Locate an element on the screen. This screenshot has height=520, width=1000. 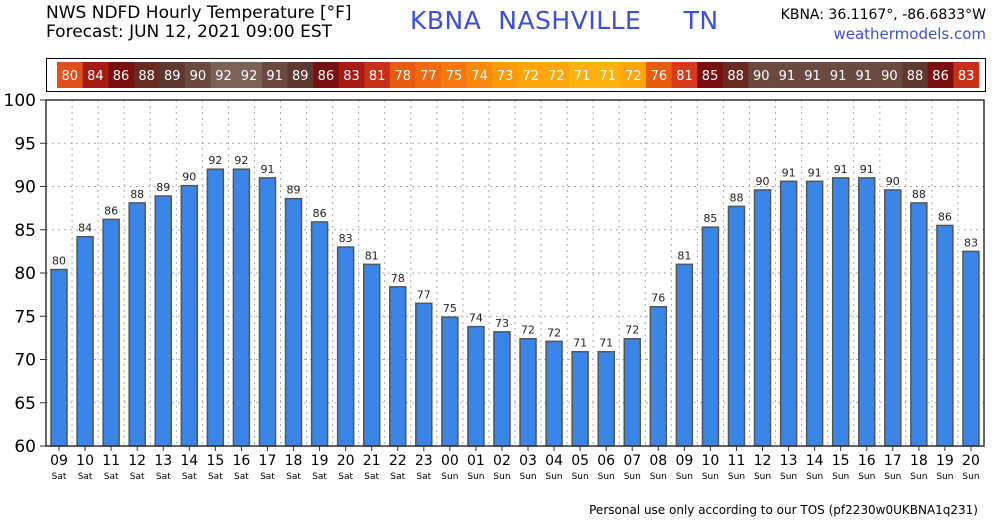
x-tick-label: 04 is located at coordinates (554, 461).